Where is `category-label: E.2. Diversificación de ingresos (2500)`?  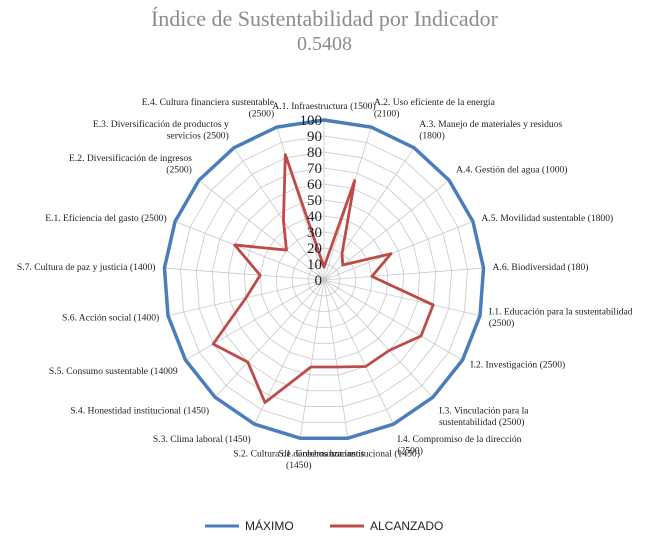 category-label: E.2. Diversificación de ingresos (2500) is located at coordinates (130, 164).